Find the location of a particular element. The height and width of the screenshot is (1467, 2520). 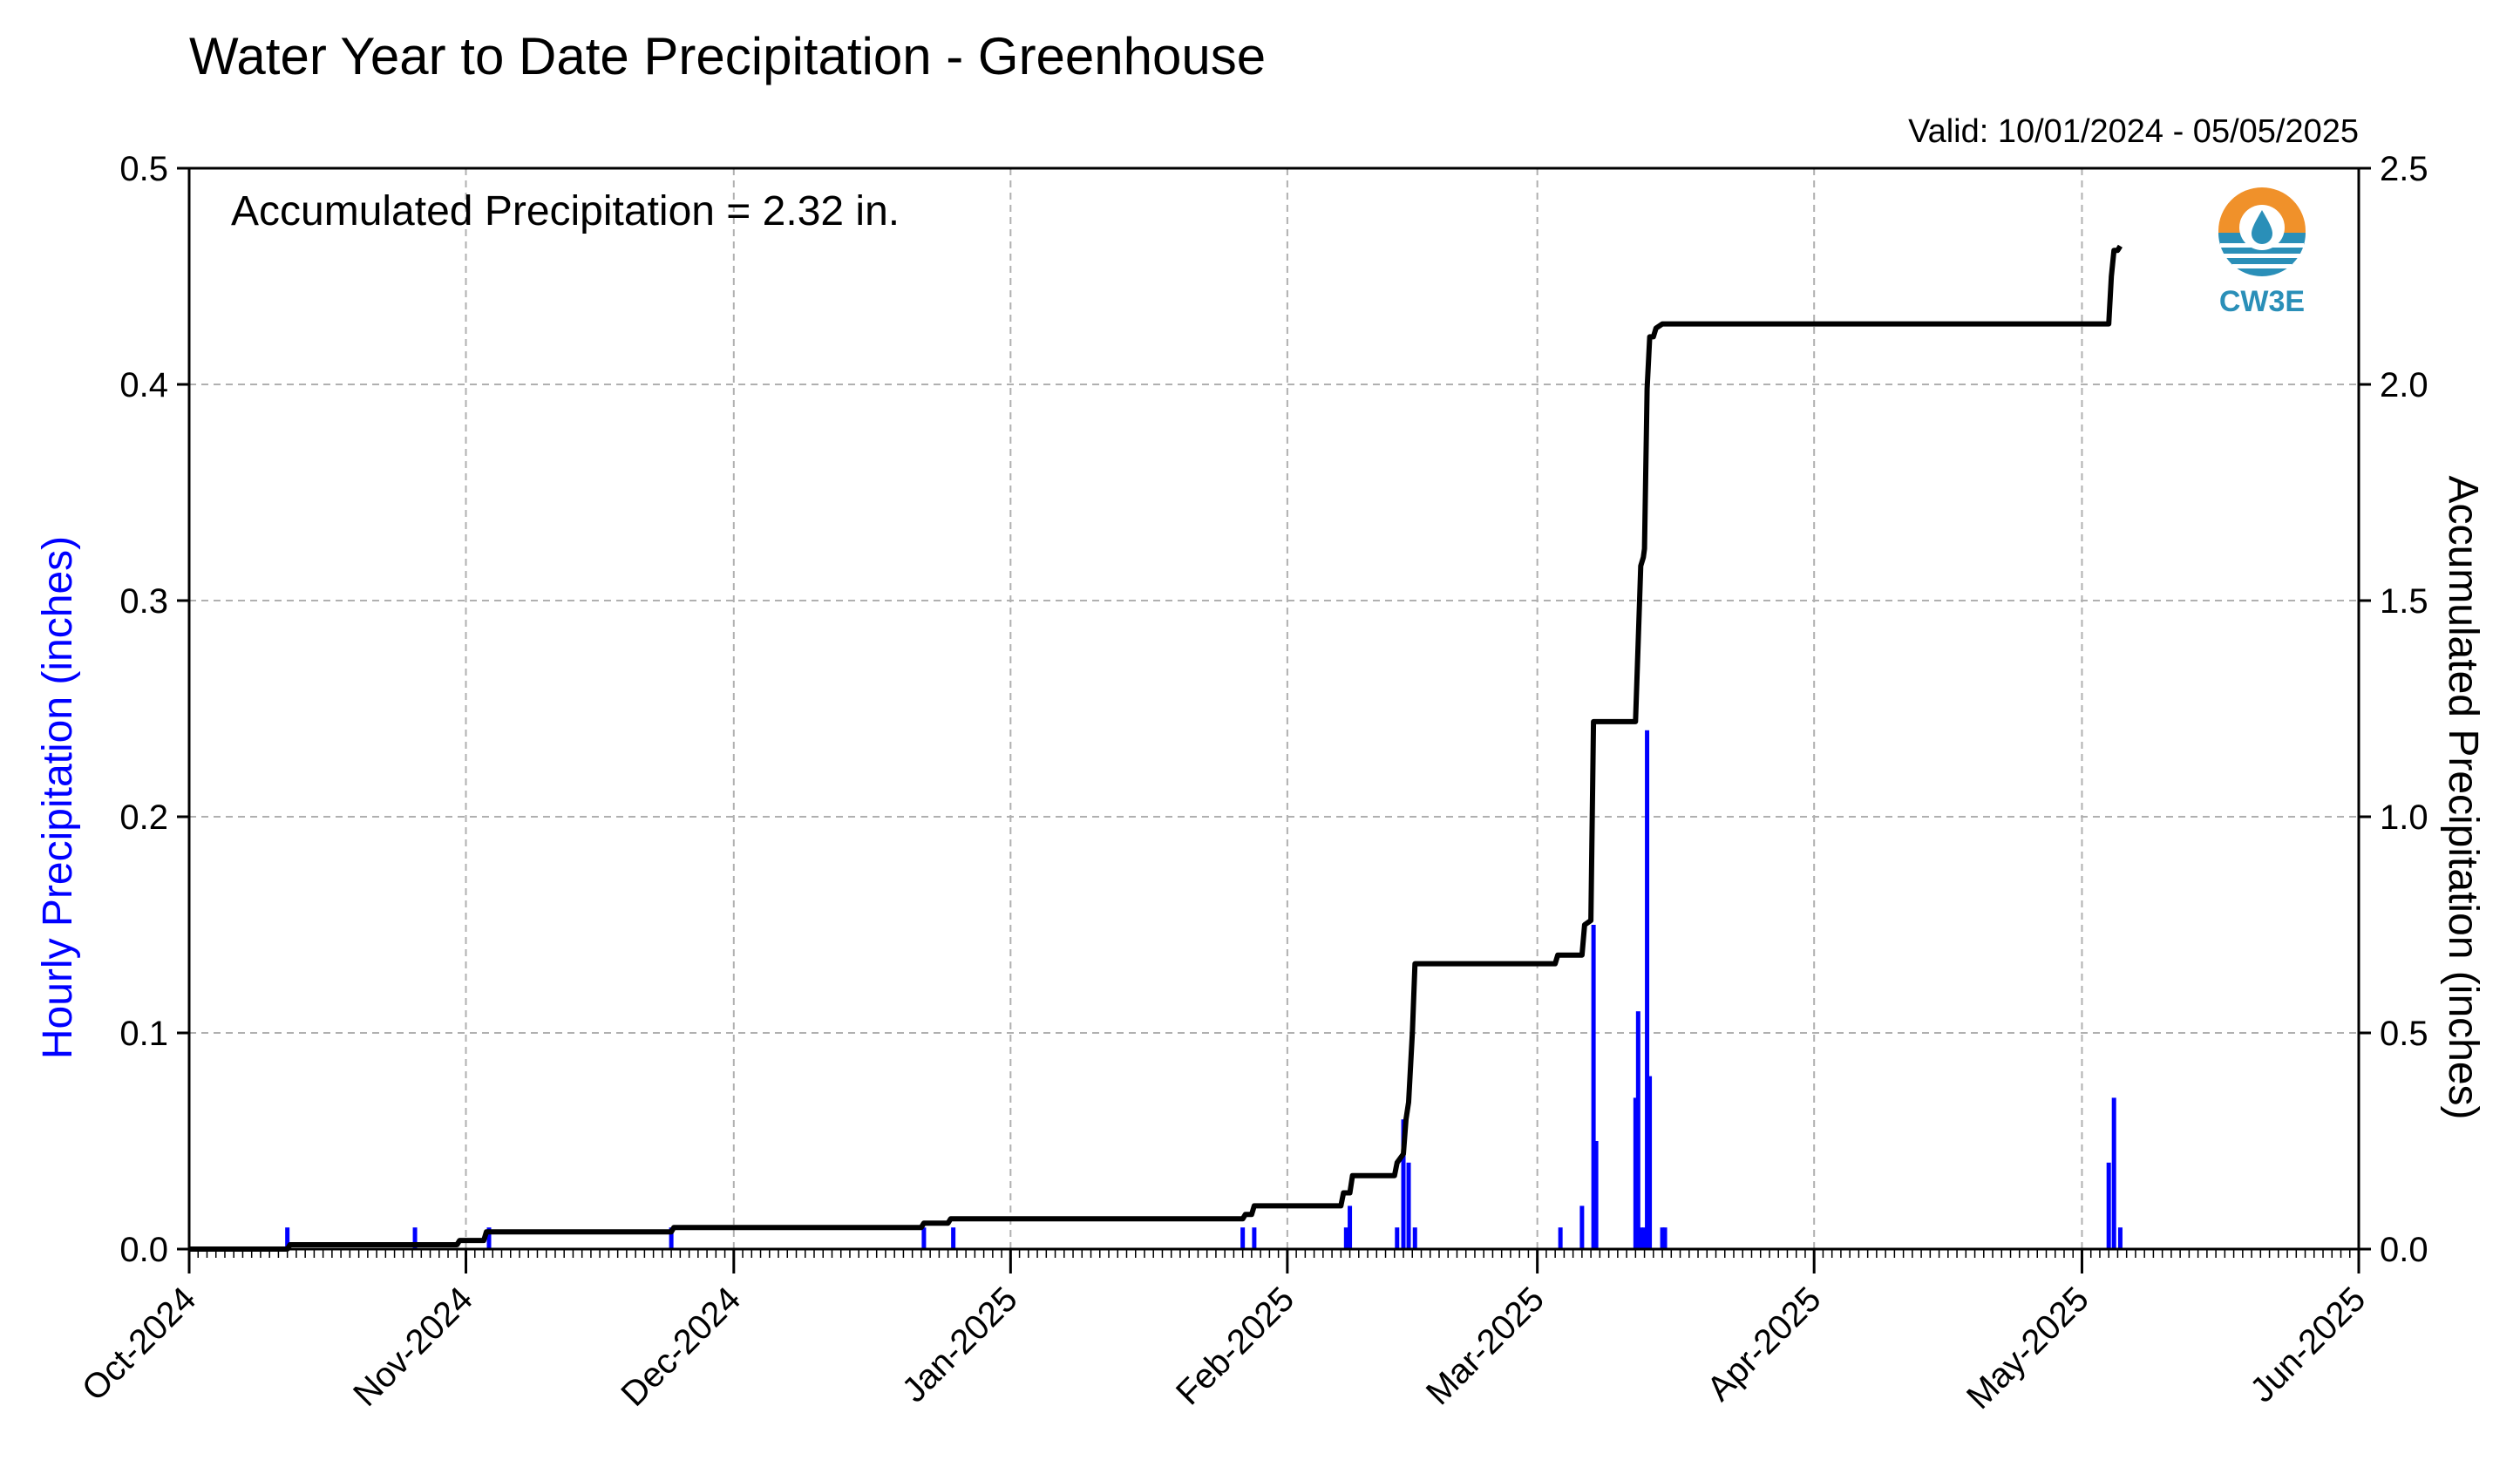

water-drop-icon is located at coordinates (2262, 232).